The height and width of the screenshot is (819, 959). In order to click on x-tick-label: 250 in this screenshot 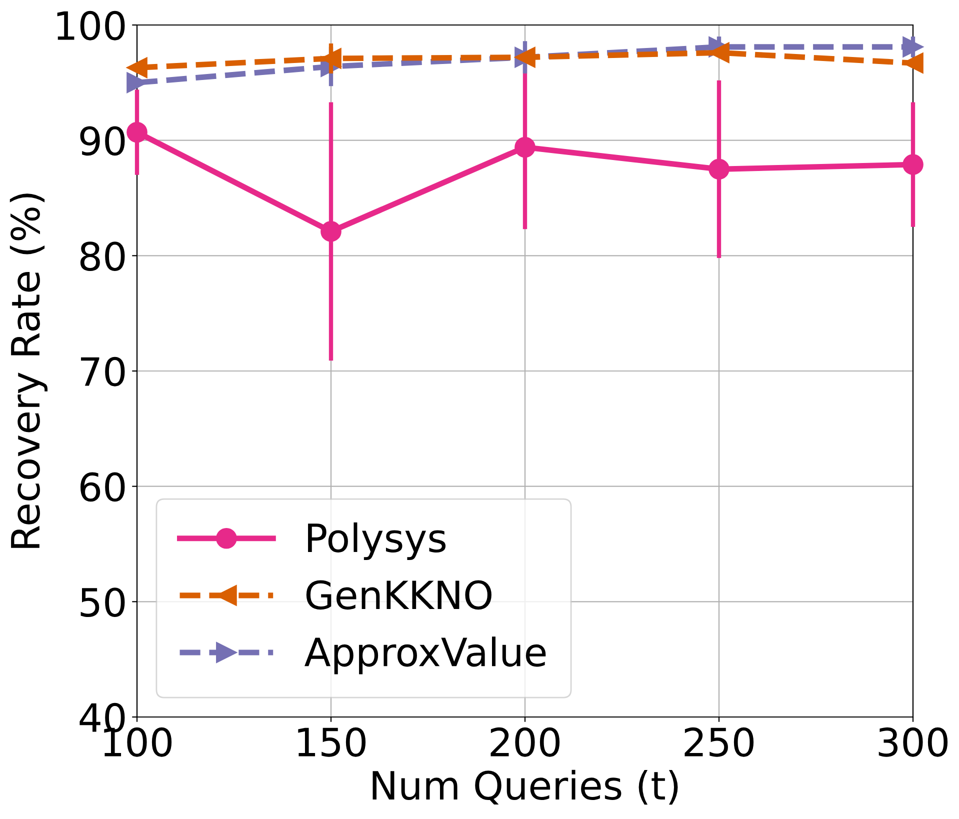, I will do `click(719, 742)`.